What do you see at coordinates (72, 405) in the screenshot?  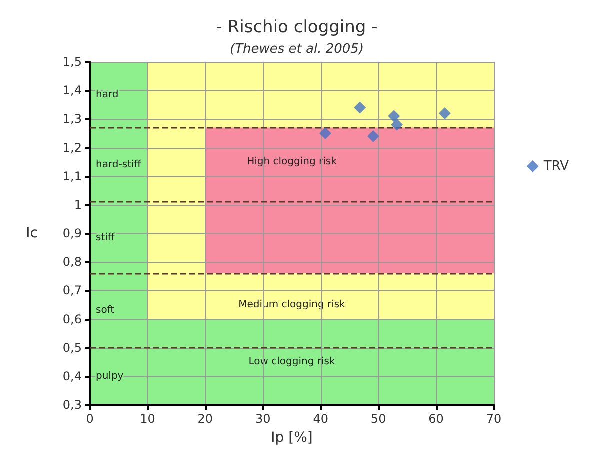 I see `y-tick-label: 0,3` at bounding box center [72, 405].